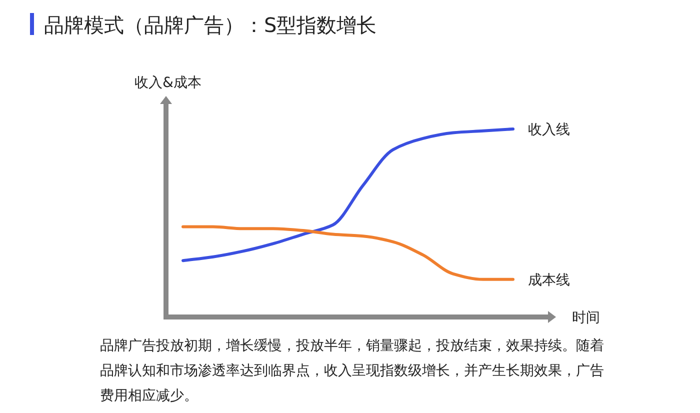  Describe the element at coordinates (210, 25) in the screenshot. I see `chart-title: 品牌模式（品牌广告）：S型指数增长` at that location.